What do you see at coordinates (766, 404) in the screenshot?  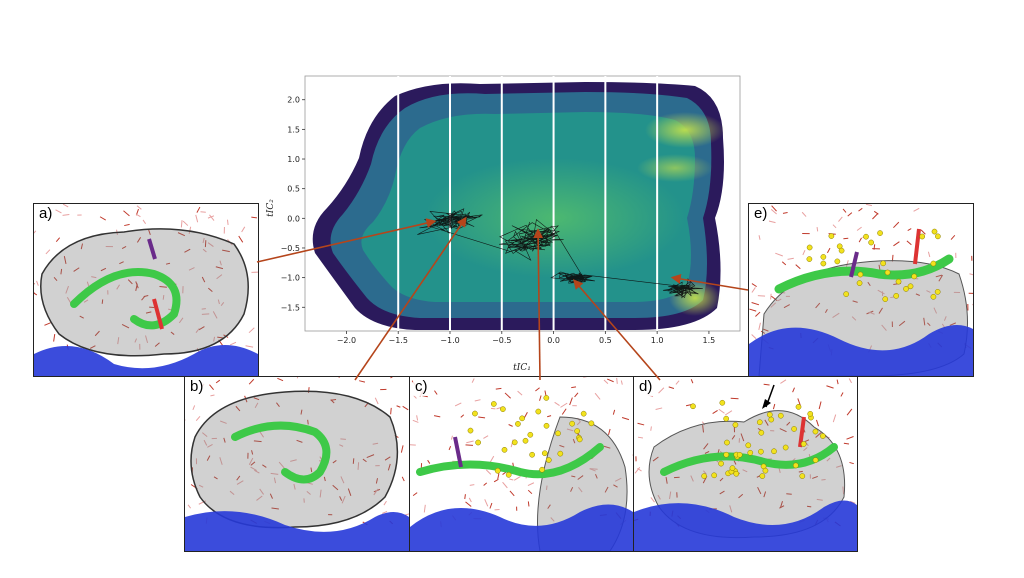 I see `pointer-arrowhead` at bounding box center [766, 404].